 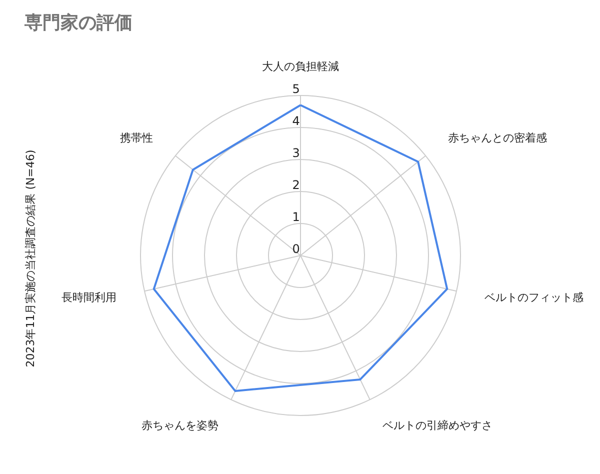 I want to click on spoke-label: 長時間利用, so click(x=88, y=297).